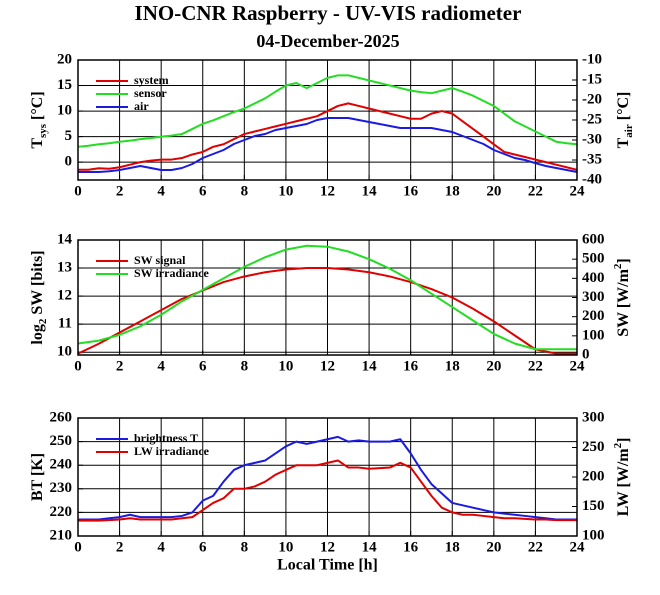  Describe the element at coordinates (37, 477) in the screenshot. I see `y-axis-label: BT [K]` at that location.